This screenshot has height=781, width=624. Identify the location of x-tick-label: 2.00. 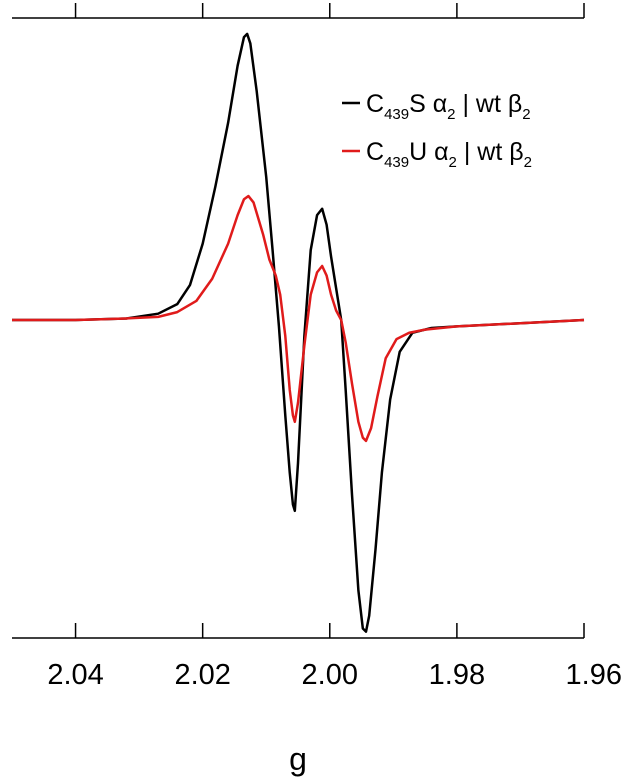
(330, 675).